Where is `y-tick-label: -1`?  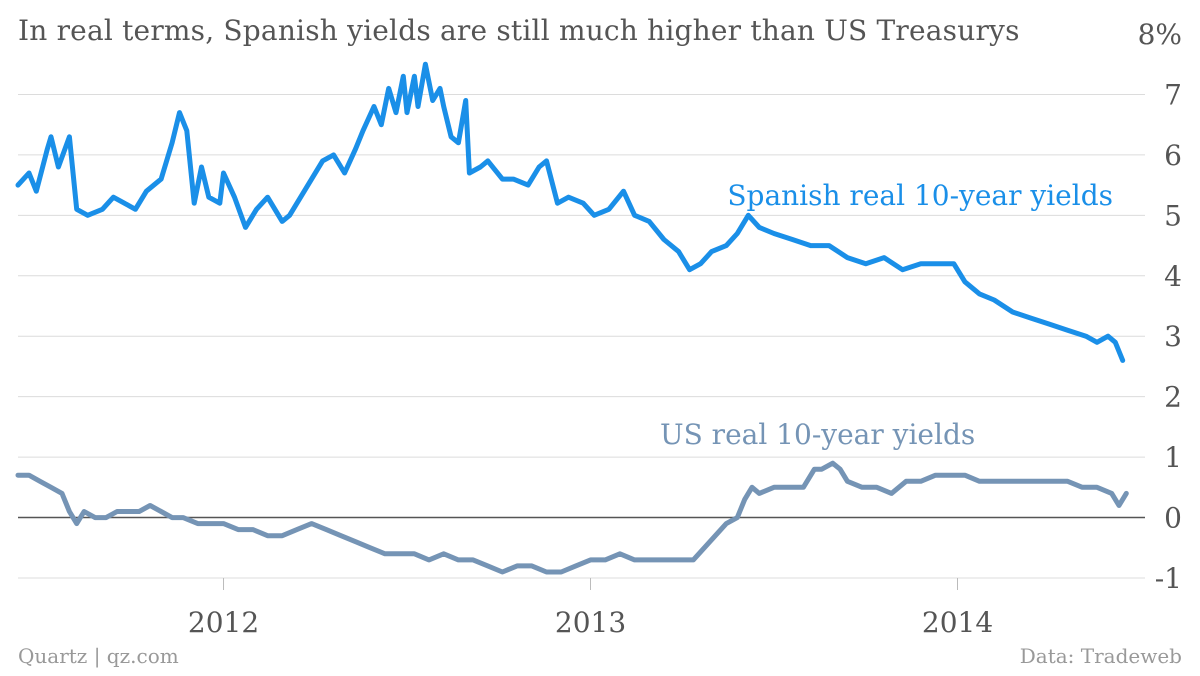 y-tick-label: -1 is located at coordinates (1168, 578).